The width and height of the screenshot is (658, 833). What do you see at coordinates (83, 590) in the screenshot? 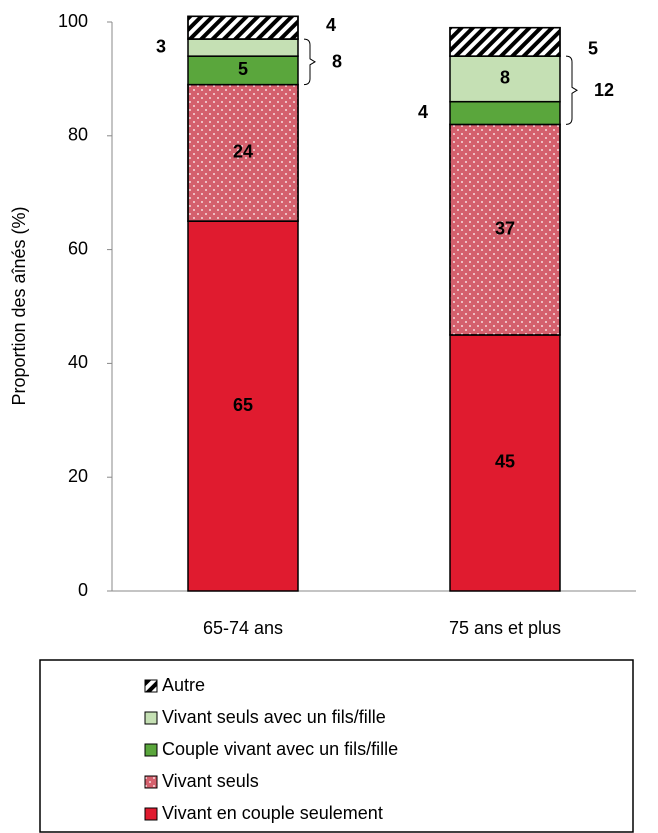
I see `y-tick-label: 0` at bounding box center [83, 590].